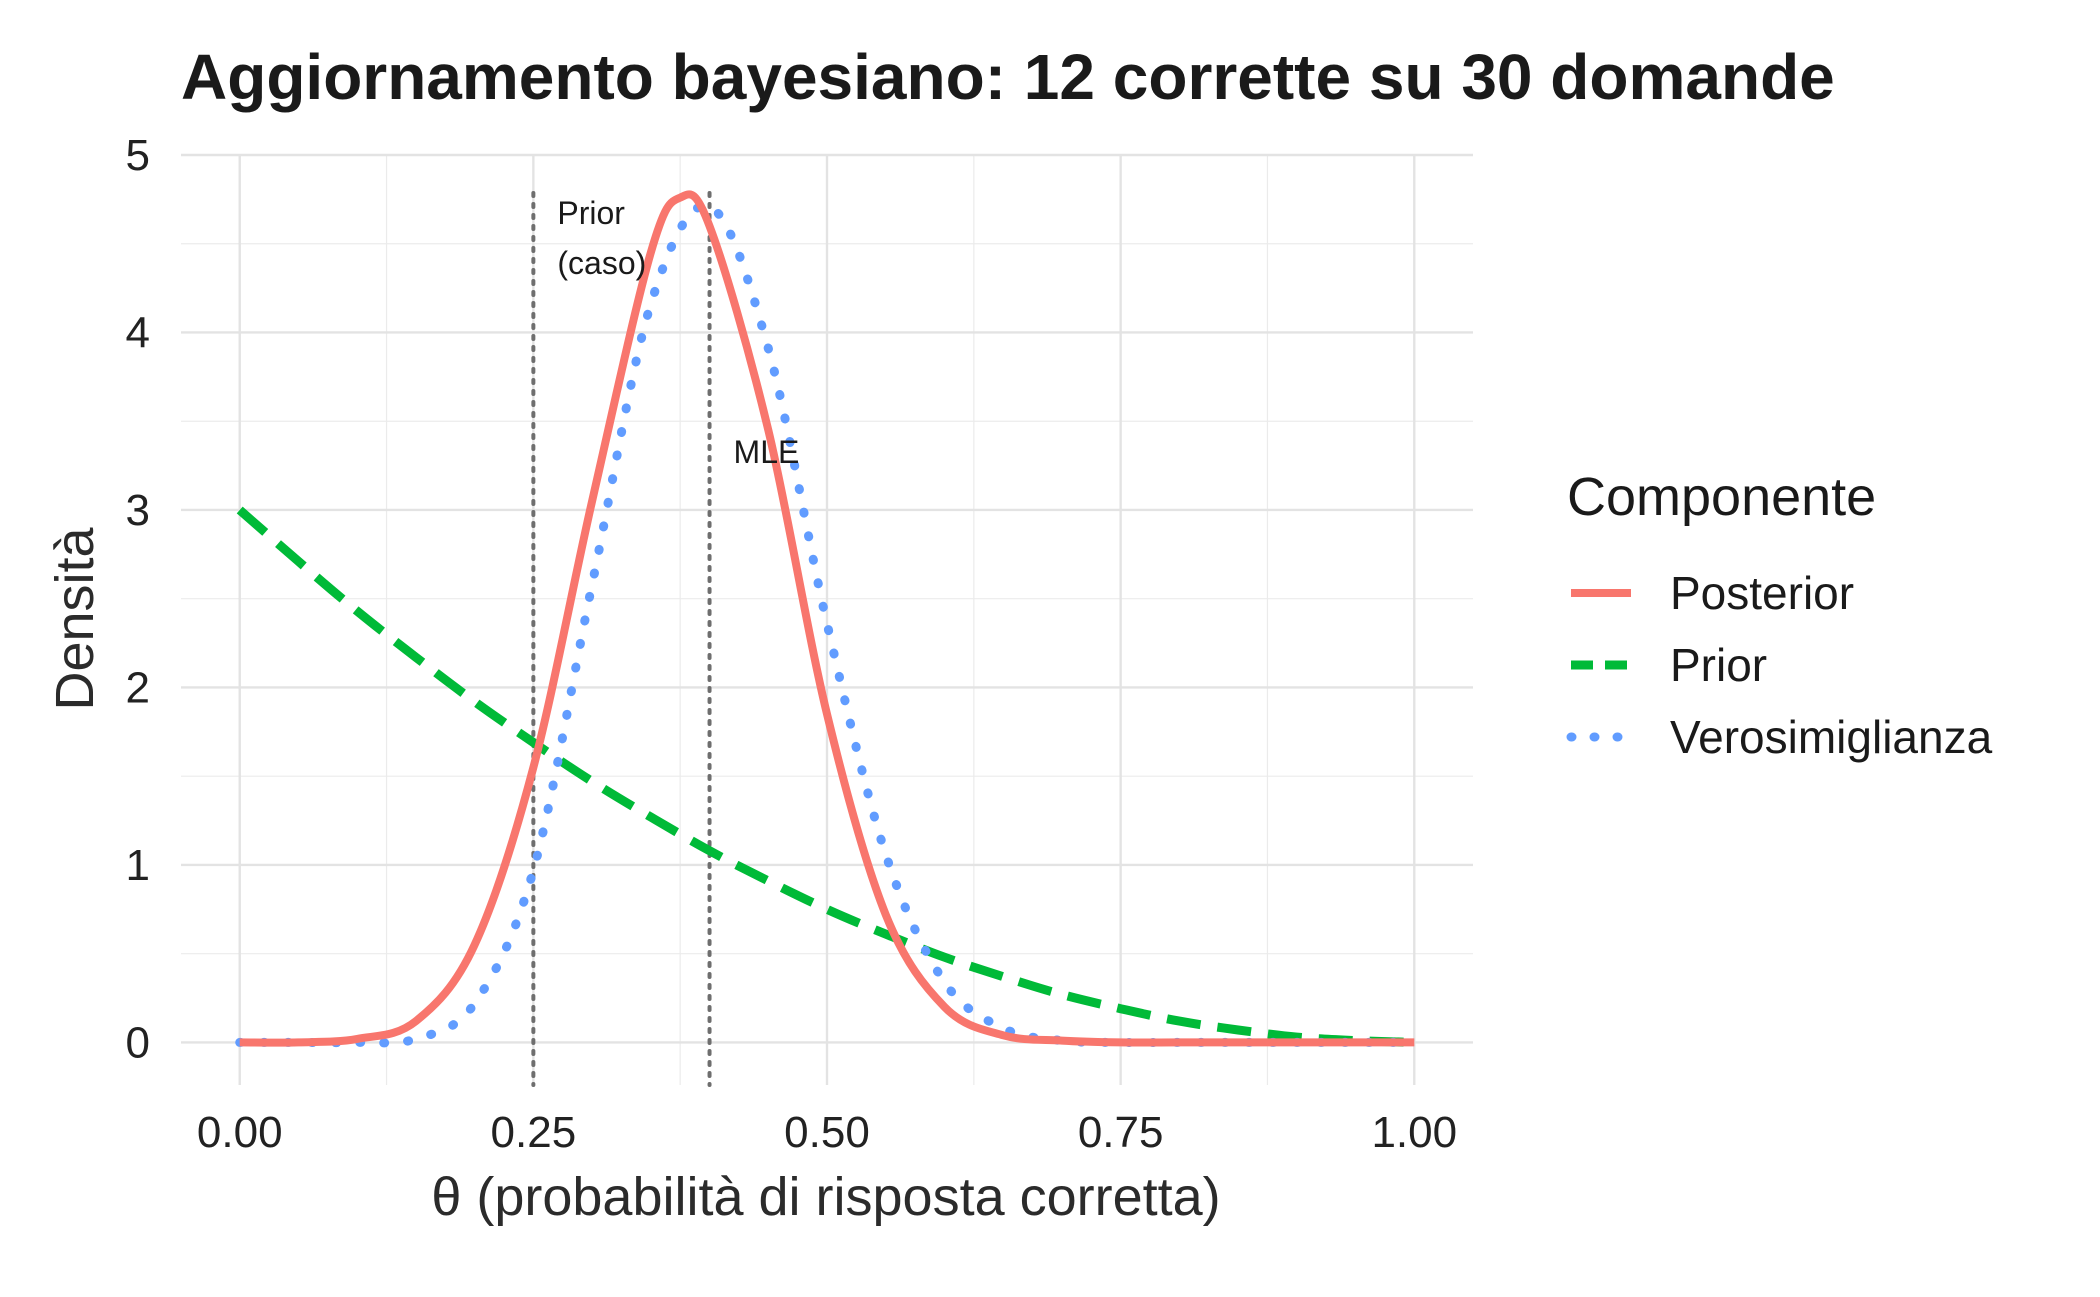 This screenshot has height=1297, width=2100. What do you see at coordinates (138, 510) in the screenshot?
I see `y-tick-label: 3` at bounding box center [138, 510].